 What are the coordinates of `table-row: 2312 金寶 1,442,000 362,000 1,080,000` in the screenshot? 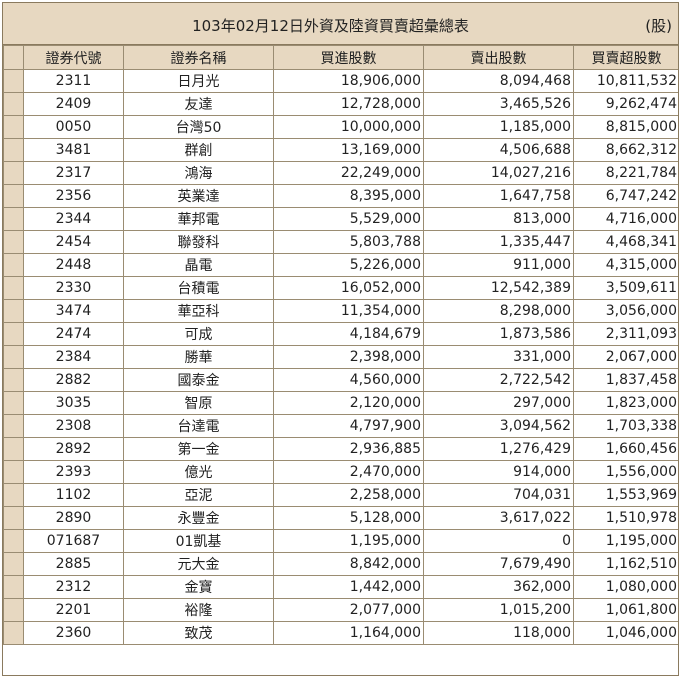 It's located at (340, 587).